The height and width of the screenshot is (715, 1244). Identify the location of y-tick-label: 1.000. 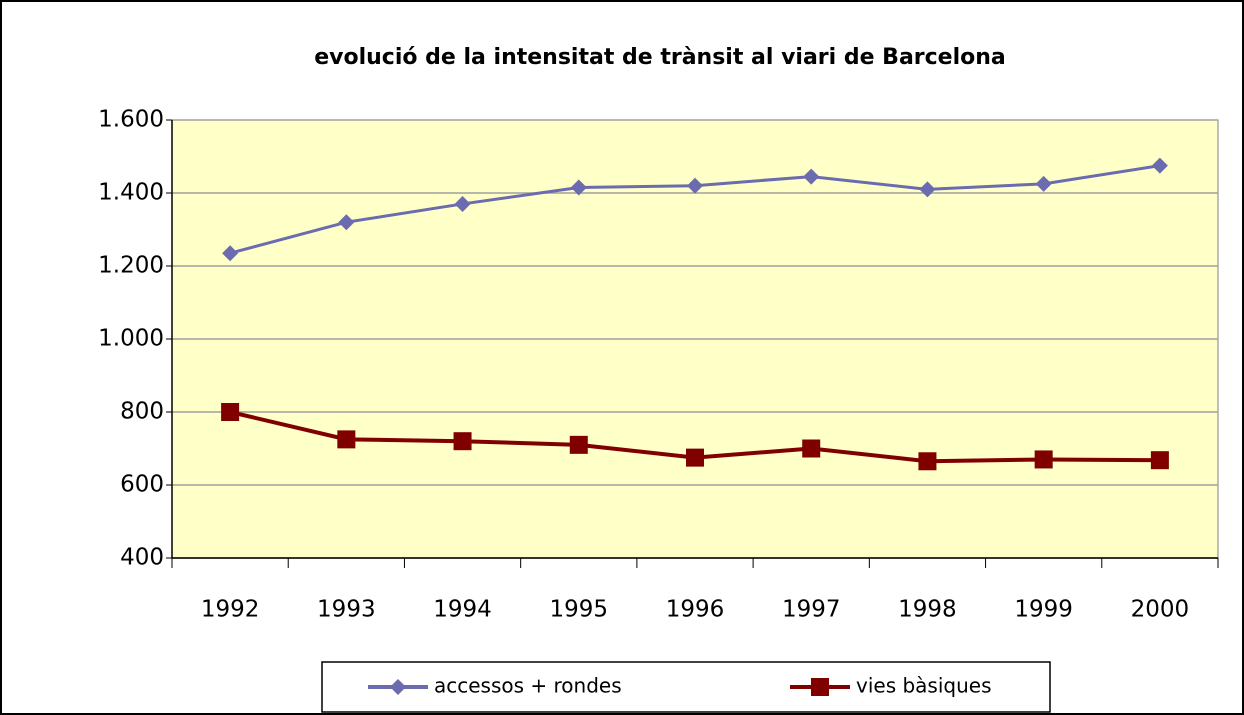
(131, 339).